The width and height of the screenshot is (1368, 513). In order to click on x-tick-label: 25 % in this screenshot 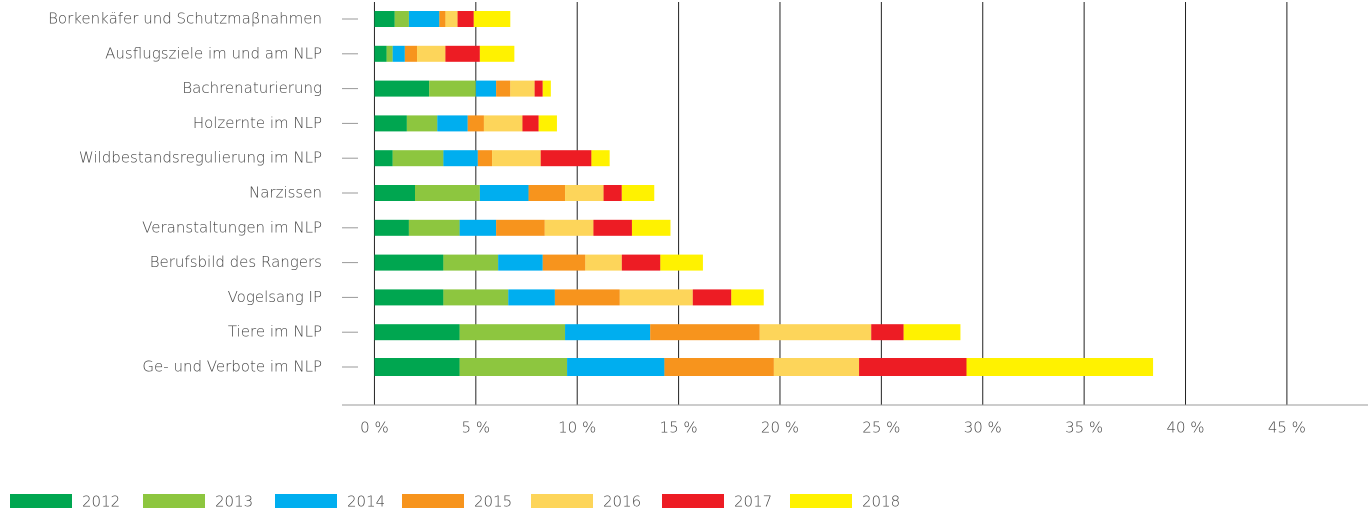, I will do `click(881, 428)`.